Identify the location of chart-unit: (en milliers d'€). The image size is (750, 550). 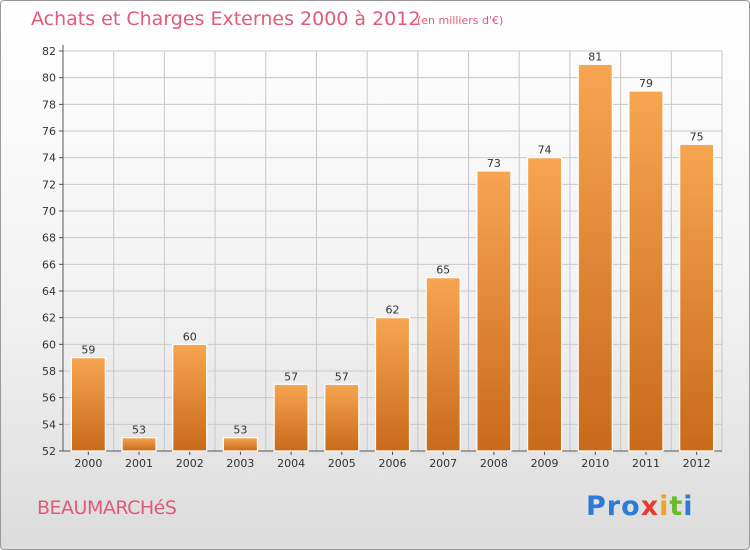
(460, 20).